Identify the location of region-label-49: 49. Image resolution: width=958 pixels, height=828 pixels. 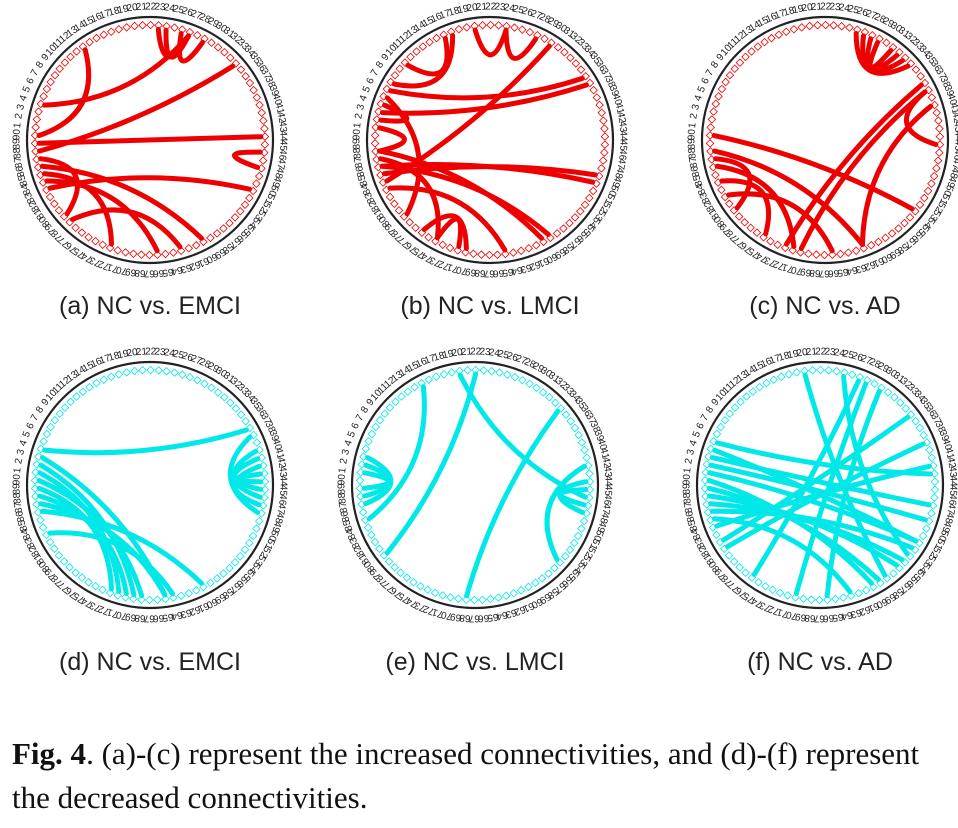
(276, 527).